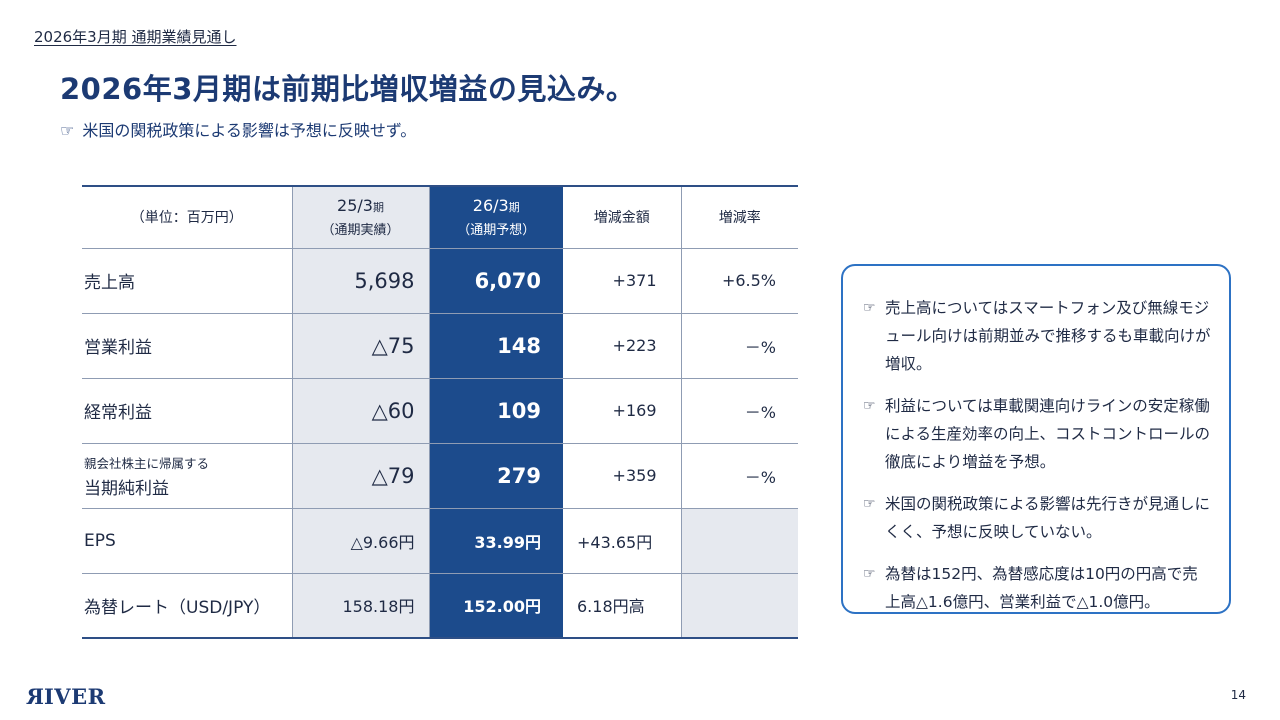 This screenshot has height=720, width=1280. Describe the element at coordinates (348, 89) in the screenshot. I see `page-title: 2026年3月期は前期比増収増益の見込み。` at that location.